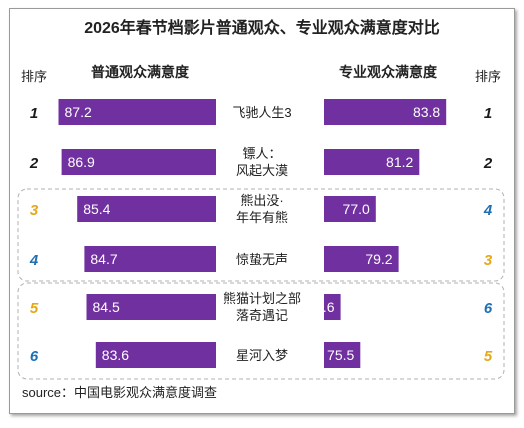 This screenshot has width=524, height=428. Describe the element at coordinates (140, 72) in the screenshot. I see `series-label-general: 普通观众满意度` at that location.